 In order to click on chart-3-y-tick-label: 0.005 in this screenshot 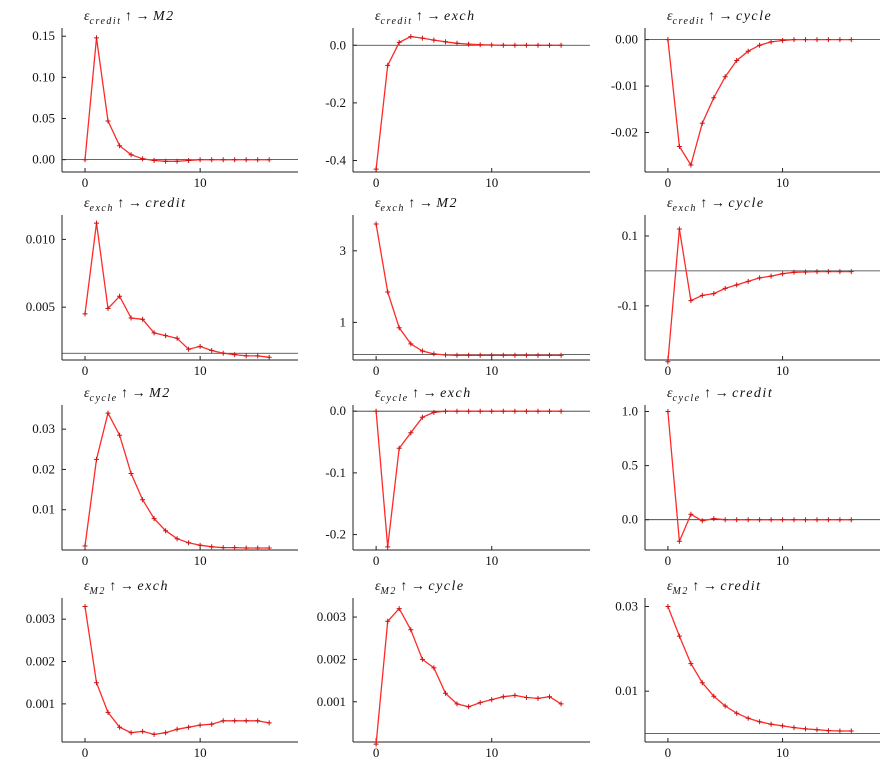, I will do `click(40, 306)`.